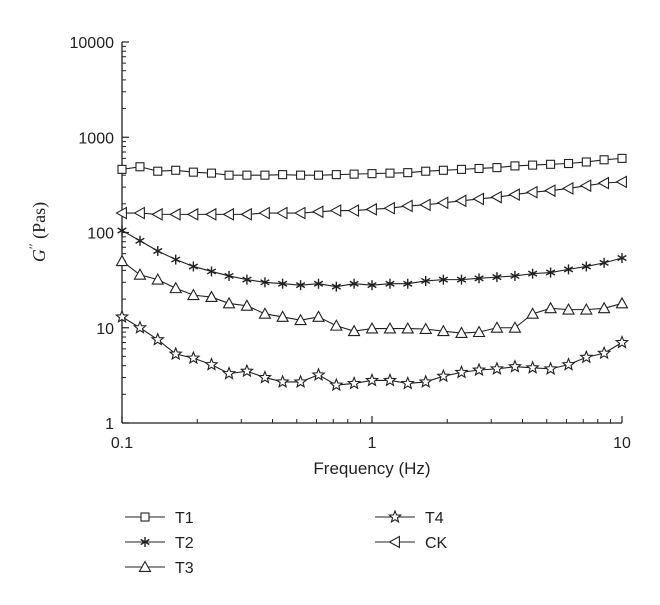 The width and height of the screenshot is (660, 605). I want to click on series-t4, so click(372, 350).